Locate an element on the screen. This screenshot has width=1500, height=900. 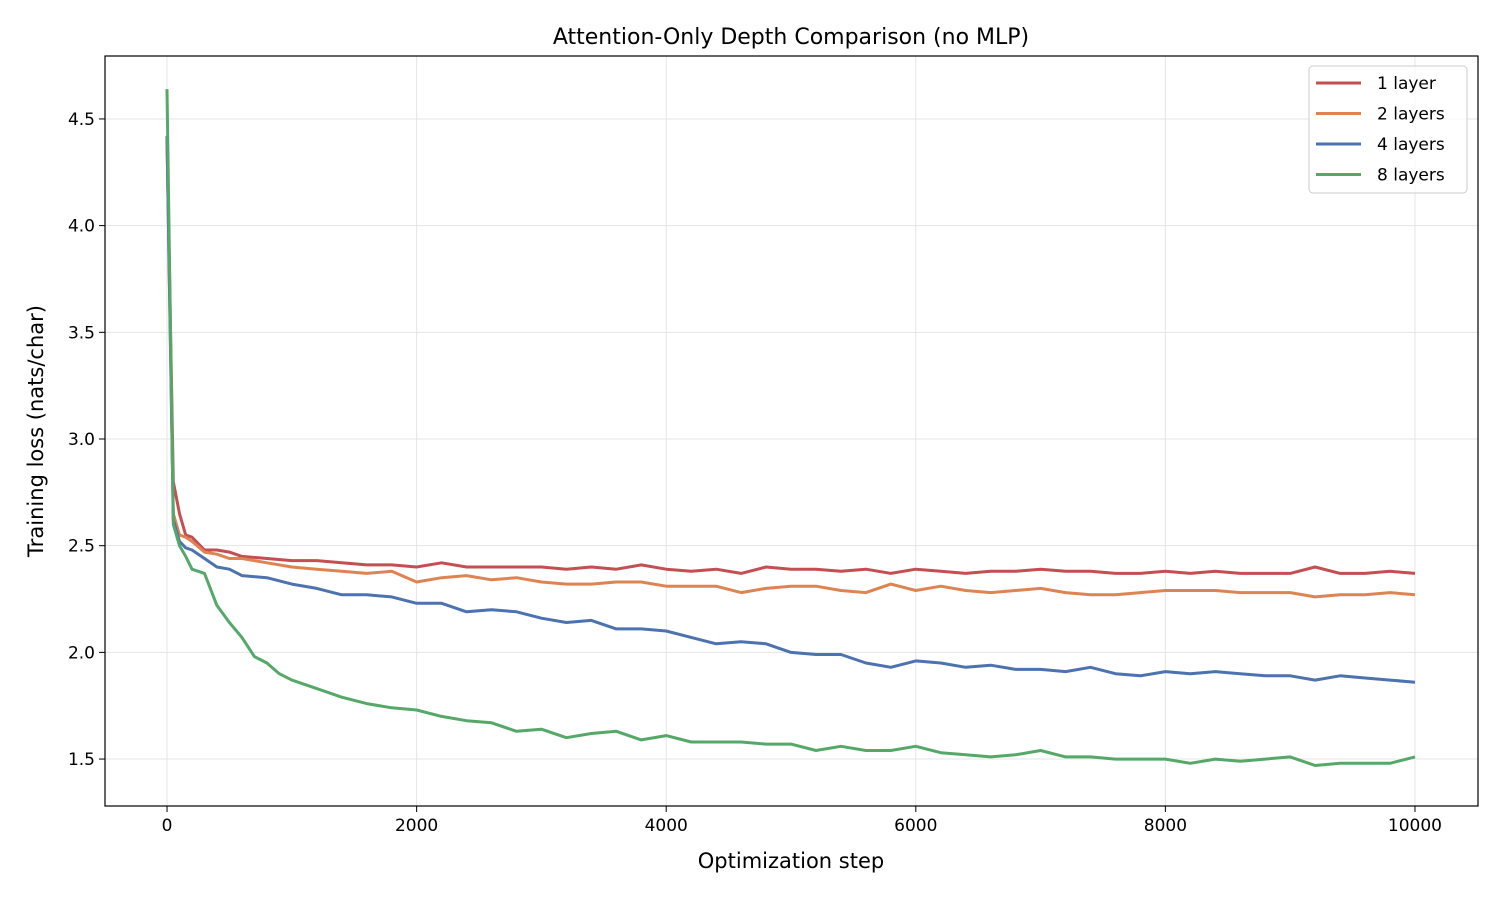
x-axis-label: Optimization step is located at coordinates (791, 861).